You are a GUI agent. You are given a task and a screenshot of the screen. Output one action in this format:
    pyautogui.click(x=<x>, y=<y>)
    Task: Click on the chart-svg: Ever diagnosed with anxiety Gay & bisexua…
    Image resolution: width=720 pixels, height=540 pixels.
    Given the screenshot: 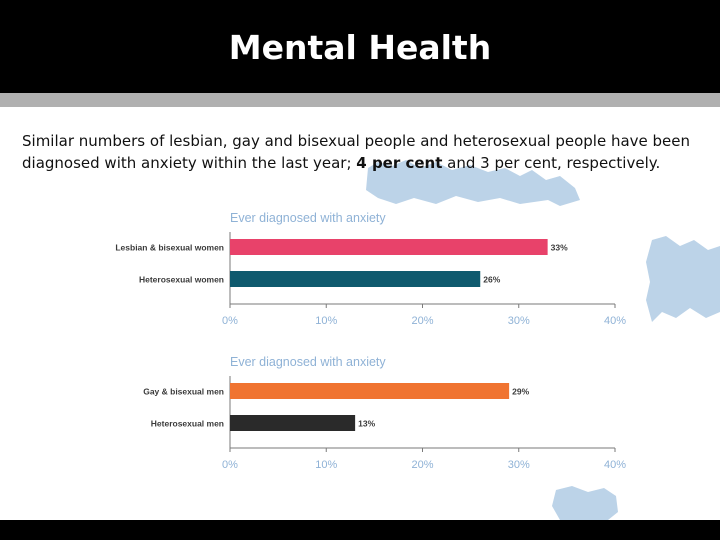 What is the action you would take?
    pyautogui.click(x=384, y=413)
    